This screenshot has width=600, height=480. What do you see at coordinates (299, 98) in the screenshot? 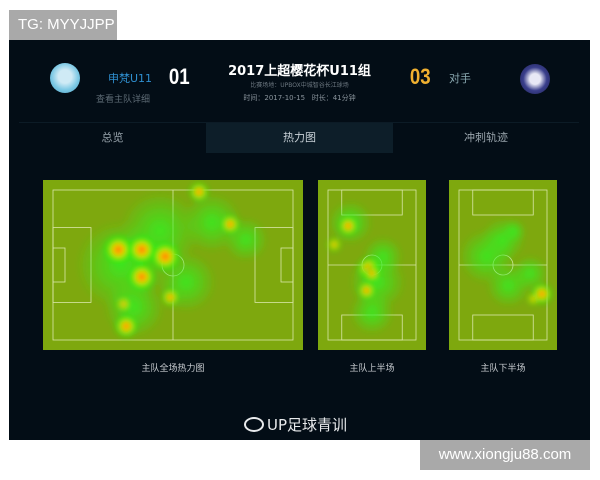
I see `match-time: 时间：2017-10-15 时长：41分钟` at bounding box center [299, 98].